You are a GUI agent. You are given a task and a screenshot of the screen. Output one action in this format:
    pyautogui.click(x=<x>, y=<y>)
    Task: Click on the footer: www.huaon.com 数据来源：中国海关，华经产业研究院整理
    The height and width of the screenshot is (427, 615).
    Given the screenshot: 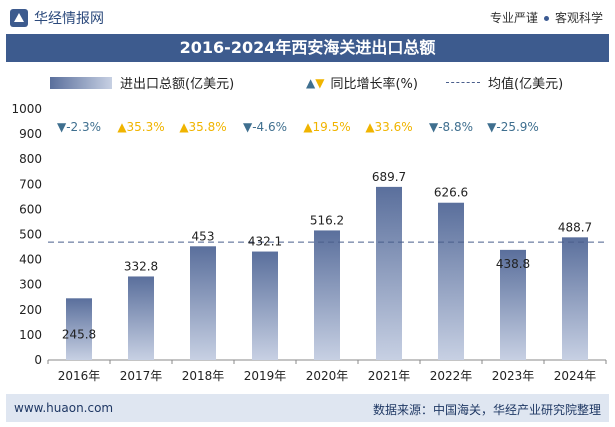 What is the action you would take?
    pyautogui.click(x=307, y=408)
    